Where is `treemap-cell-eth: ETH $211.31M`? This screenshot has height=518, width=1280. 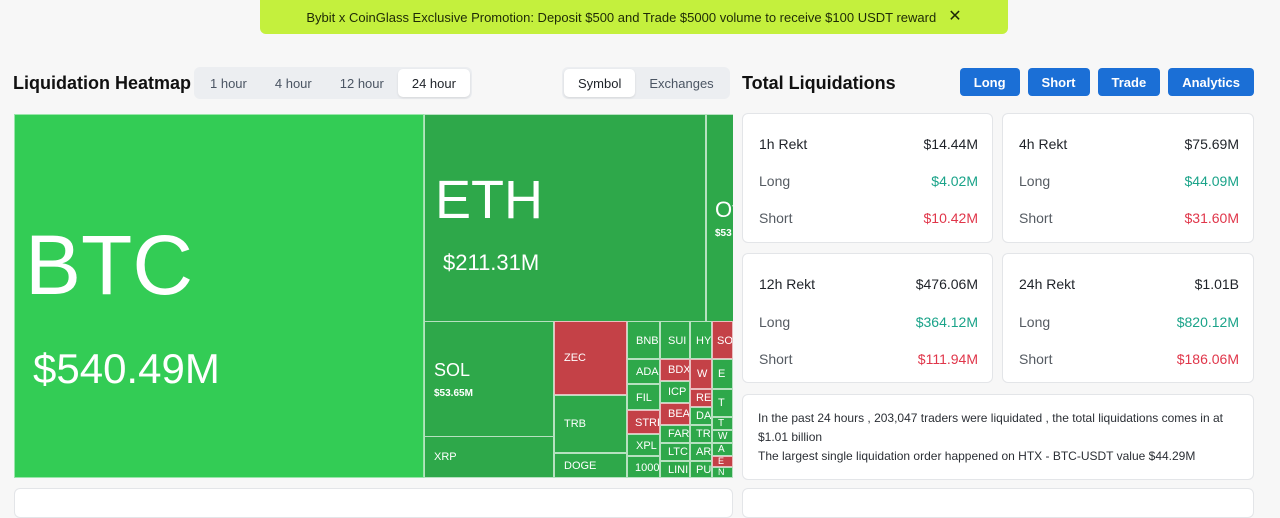 treemap-cell-eth: ETH $211.31M is located at coordinates (565, 218).